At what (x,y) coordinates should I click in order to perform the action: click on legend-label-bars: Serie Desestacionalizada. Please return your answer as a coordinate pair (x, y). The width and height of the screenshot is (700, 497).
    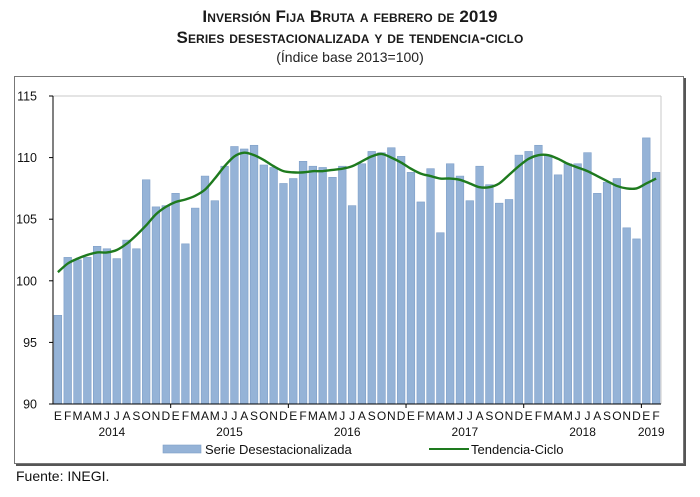
    Looking at the image, I should click on (278, 449).